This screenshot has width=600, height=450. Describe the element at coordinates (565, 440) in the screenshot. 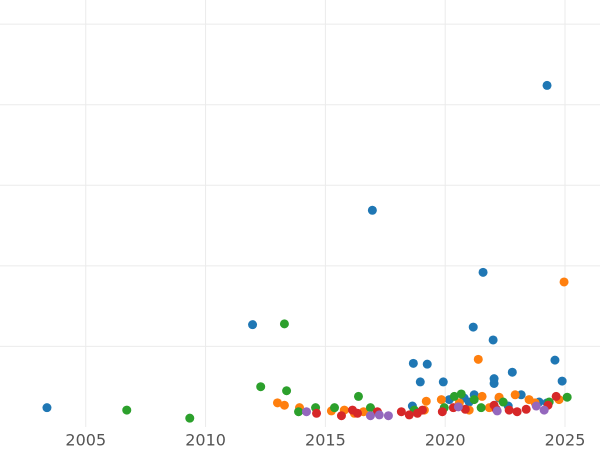

I see `x-tick-label: 2025` at that location.